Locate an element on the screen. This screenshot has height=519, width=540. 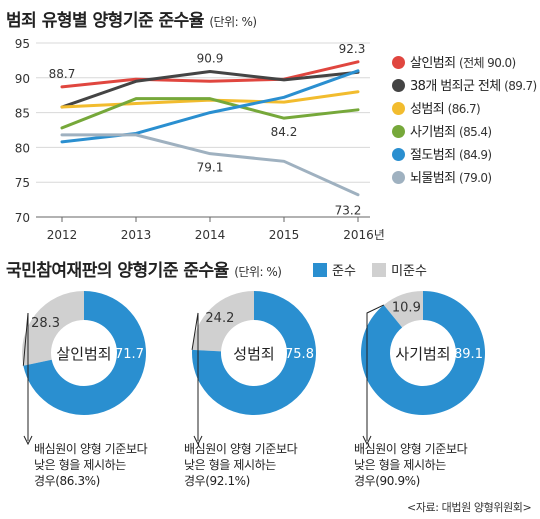
x-tick-label: 2012 is located at coordinates (62, 235).